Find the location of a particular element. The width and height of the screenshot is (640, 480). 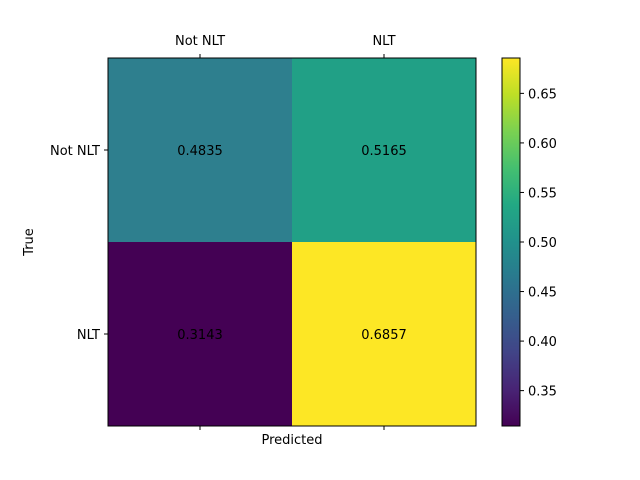

colorbar-tick-label: 0.40 is located at coordinates (542, 342).